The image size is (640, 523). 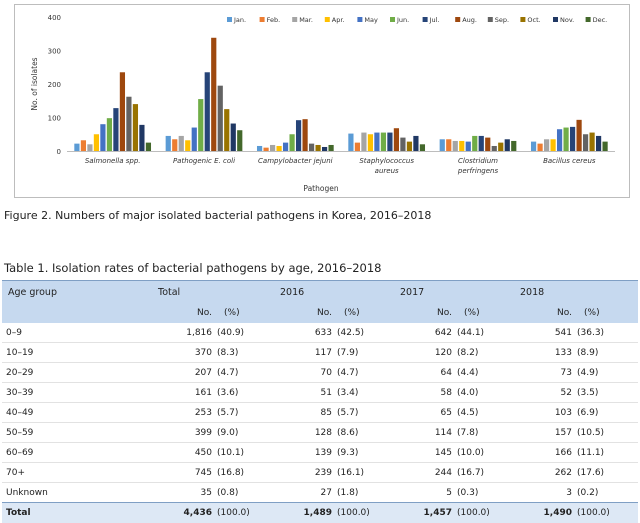 What do you see at coordinates (304, 333) in the screenshot?
I see `count-cell: 633` at bounding box center [304, 333].